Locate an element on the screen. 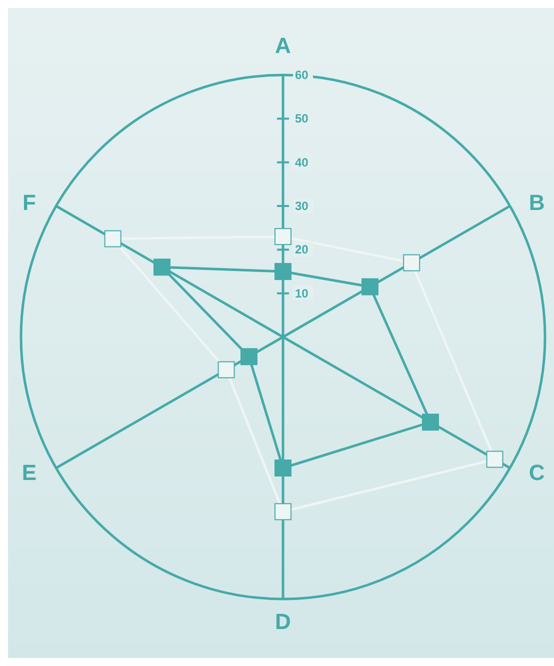  spoke-label: F is located at coordinates (29, 202).